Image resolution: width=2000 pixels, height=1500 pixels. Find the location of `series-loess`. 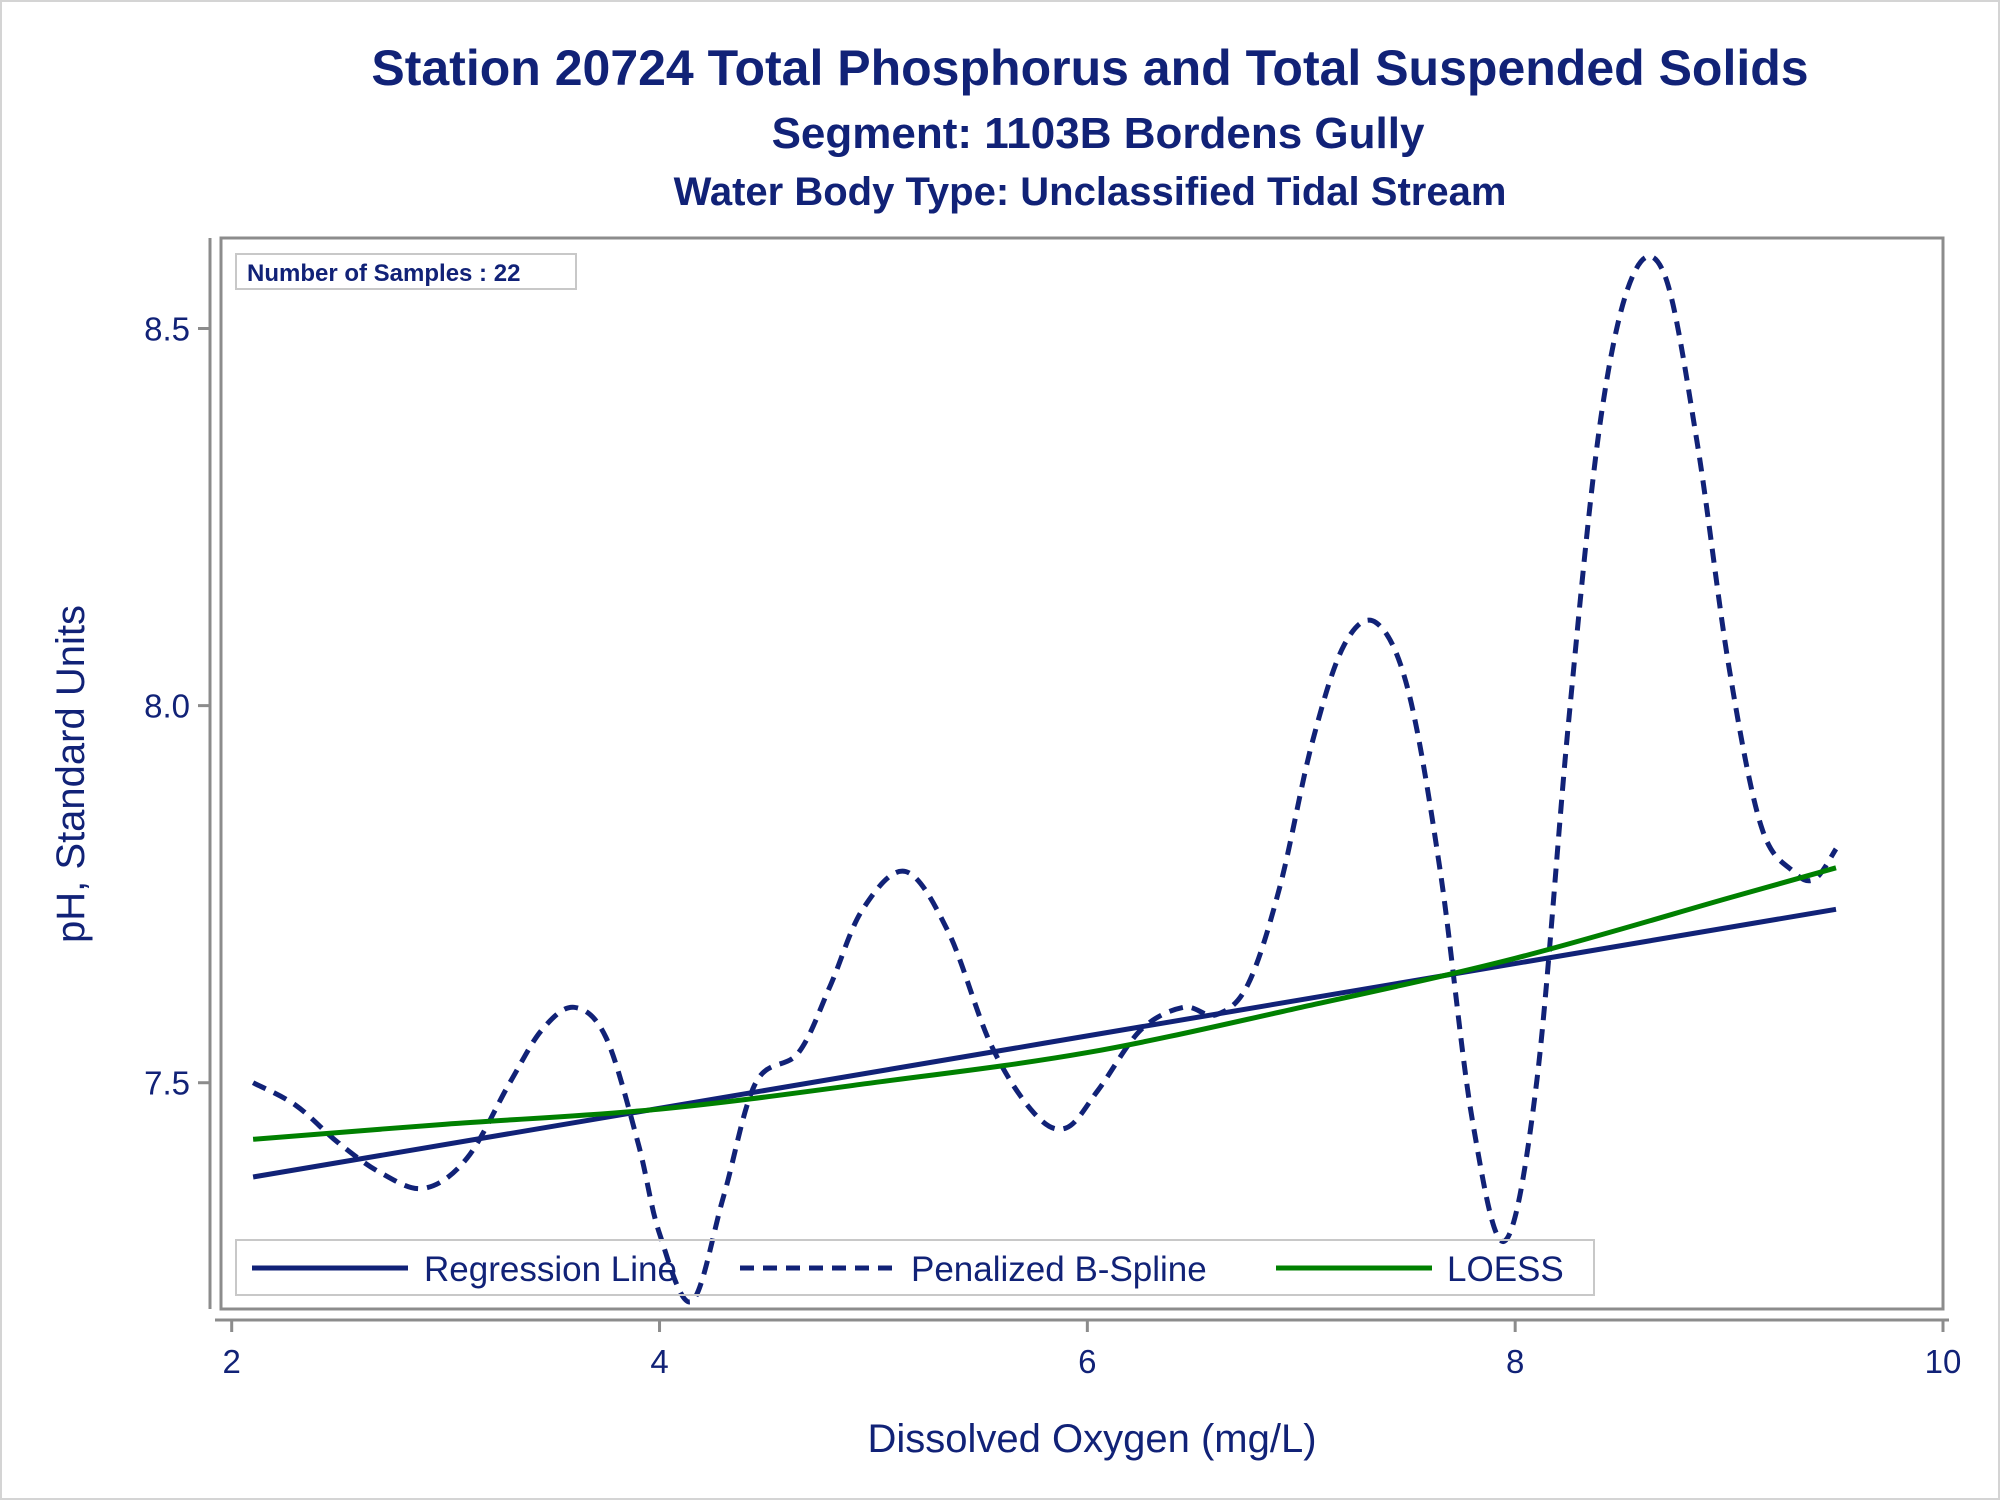

series-loess is located at coordinates (1044, 1003).